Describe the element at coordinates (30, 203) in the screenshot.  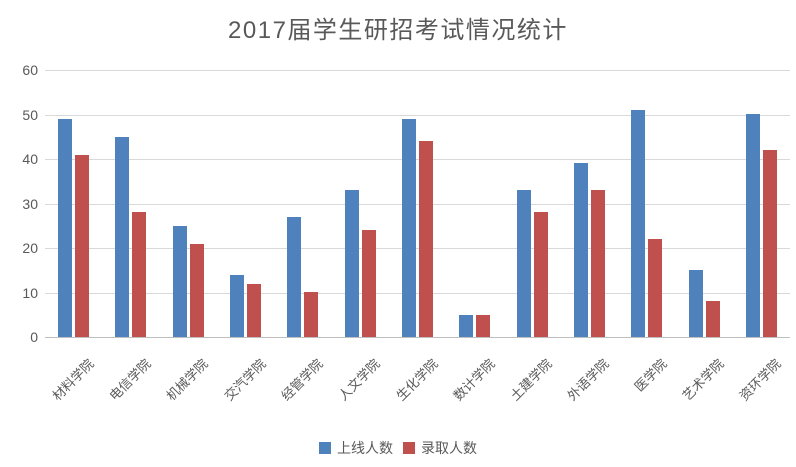
I see `y-tick-label: 30` at that location.